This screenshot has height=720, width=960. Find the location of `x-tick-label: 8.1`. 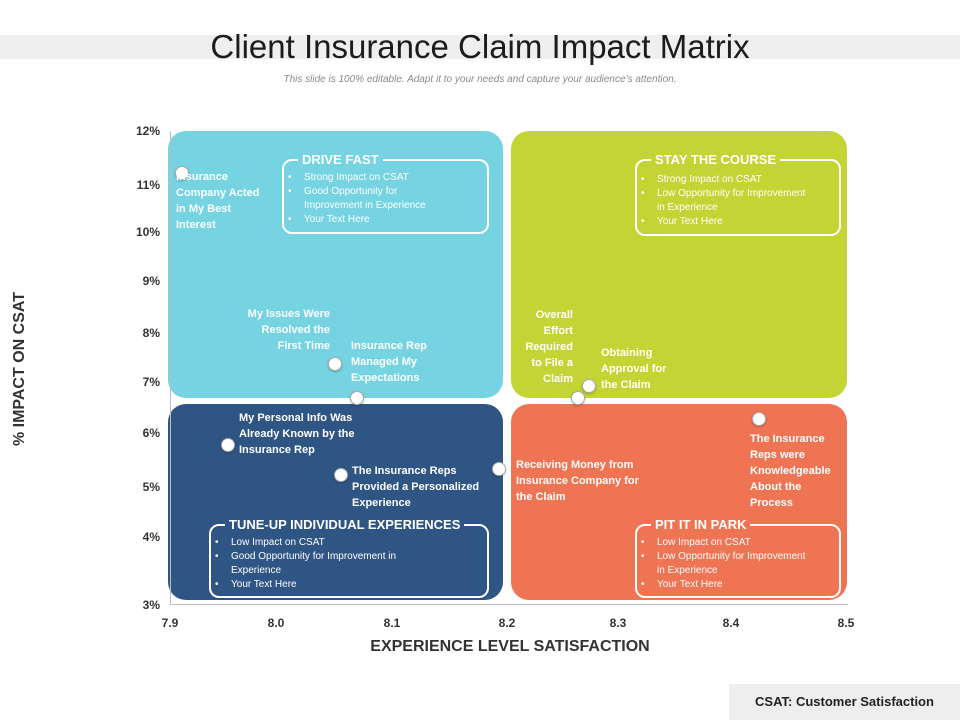

x-tick-label: 8.1 is located at coordinates (392, 623).